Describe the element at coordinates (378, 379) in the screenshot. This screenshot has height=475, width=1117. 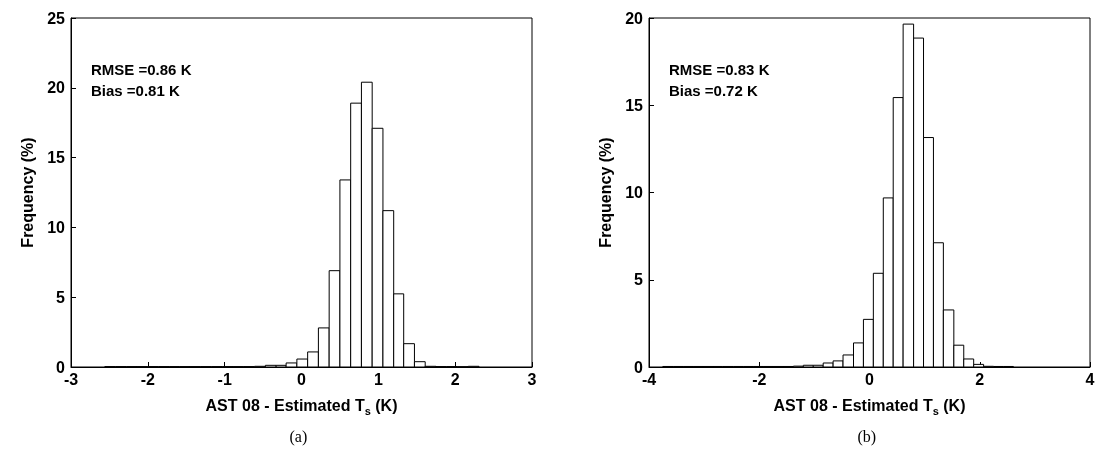
I see `x-tick-label: 1` at that location.